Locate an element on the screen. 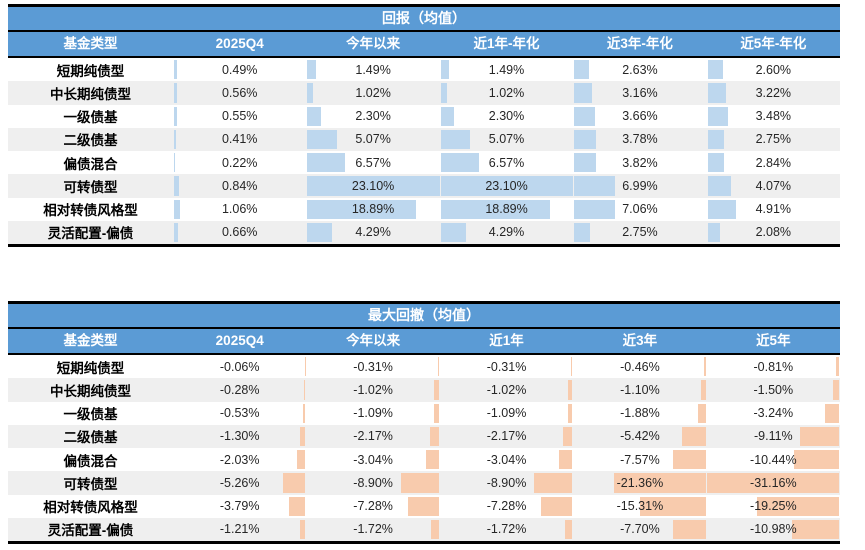 The height and width of the screenshot is (550, 865). data-cell: -7.57% is located at coordinates (639, 459).